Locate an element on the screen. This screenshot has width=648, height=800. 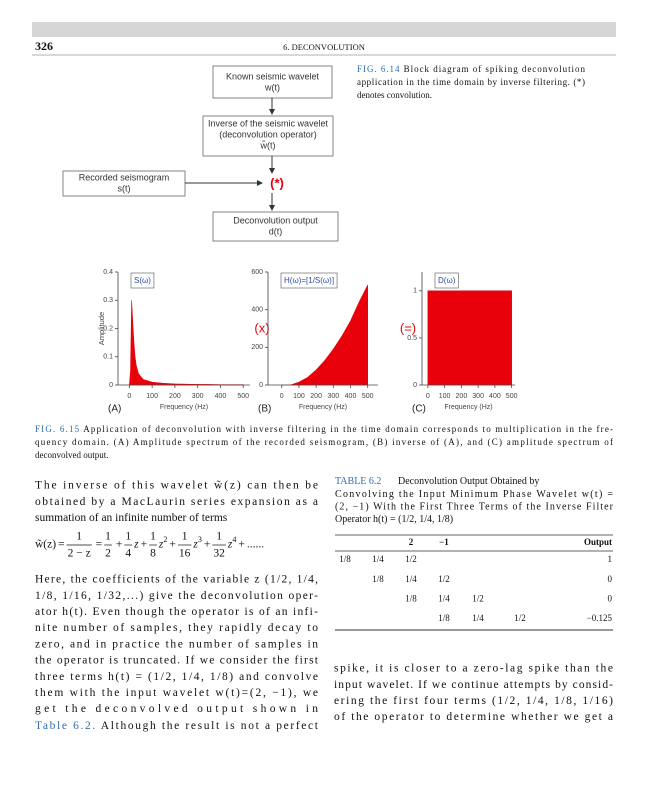
table-header: Output is located at coordinates (598, 542).